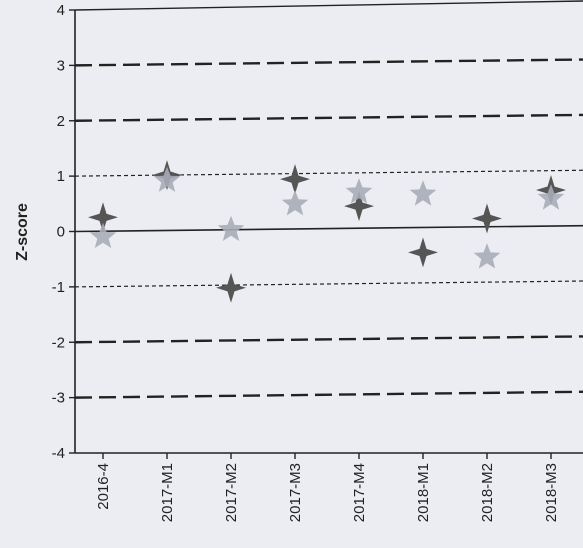  I want to click on y-tick-label: -3, so click(58, 398).